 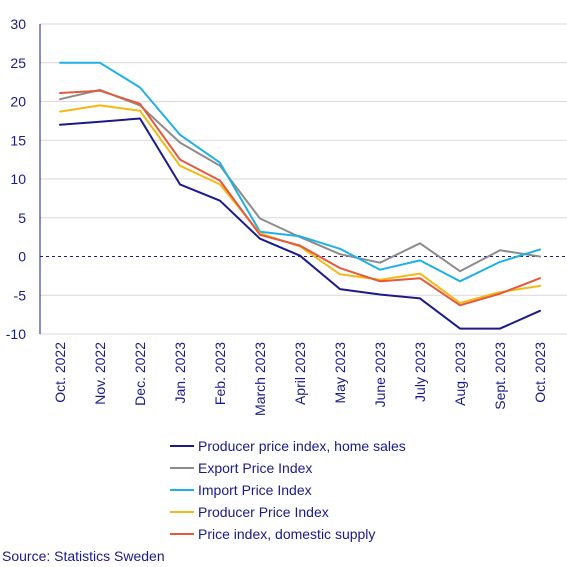 I want to click on y-tick-label: 10, so click(x=18, y=179).